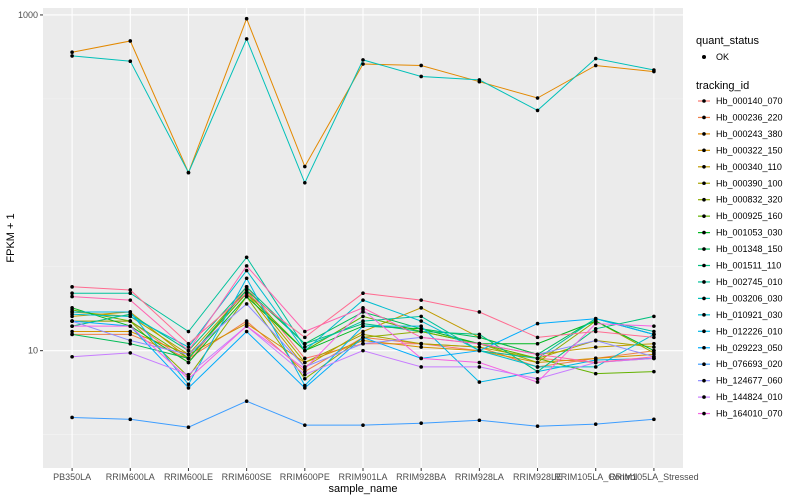 This screenshot has width=800, height=500. What do you see at coordinates (595, 477) in the screenshot?
I see `x-tick-label: RRIM105LA_Control` at bounding box center [595, 477].